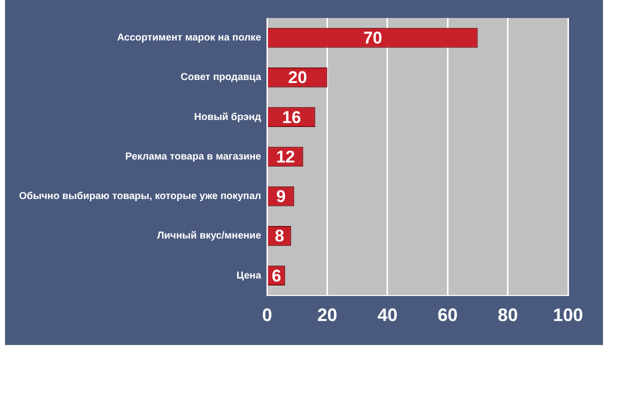 Image resolution: width=623 pixels, height=393 pixels. I want to click on y-tick-label: Личный вкус/мнение, so click(209, 236).